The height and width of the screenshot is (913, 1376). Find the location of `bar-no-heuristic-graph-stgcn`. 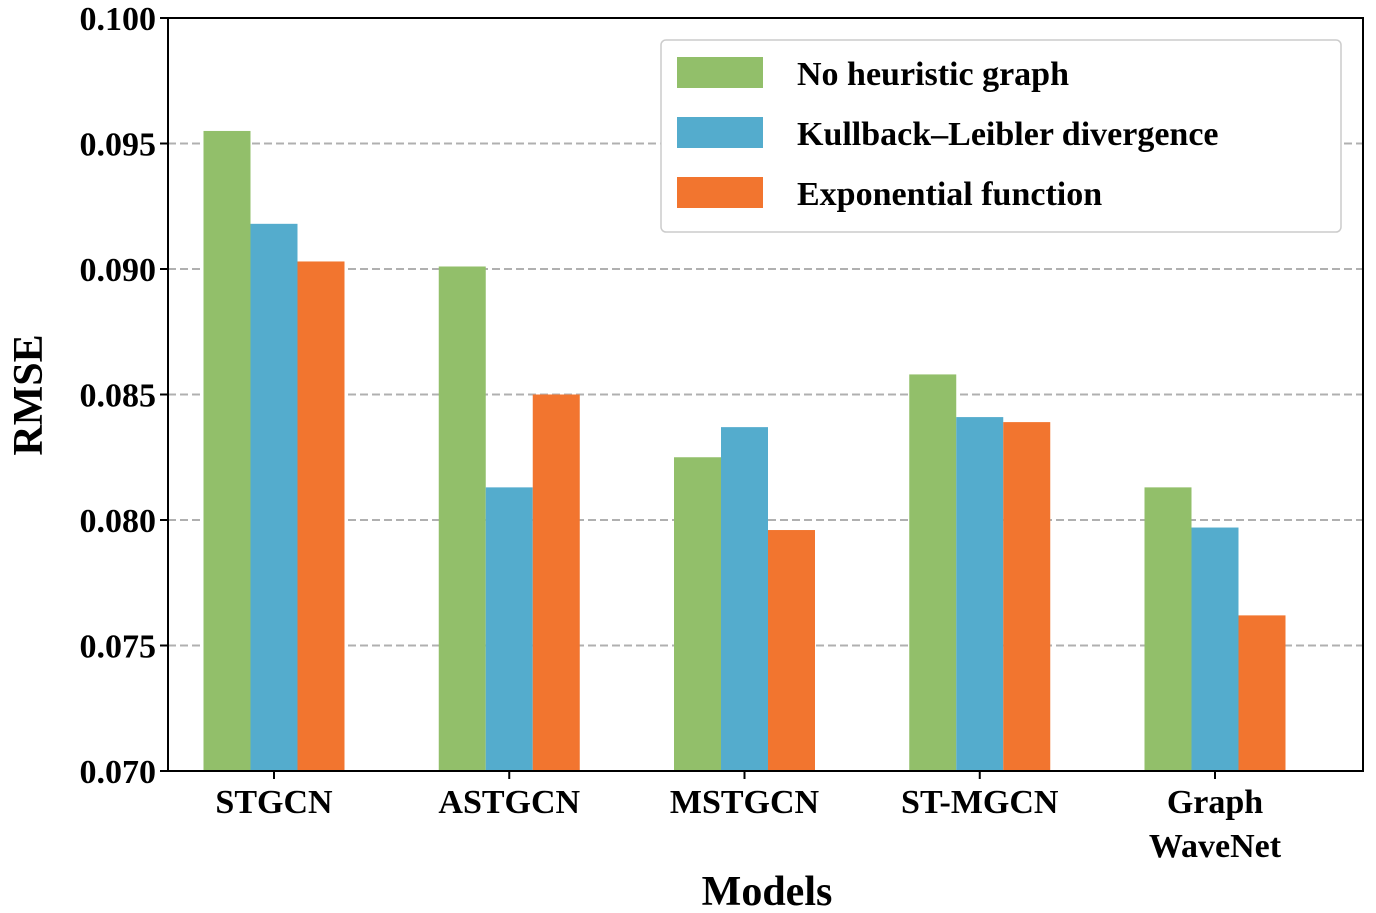

bar-no-heuristic-graph-stgcn is located at coordinates (227, 450).